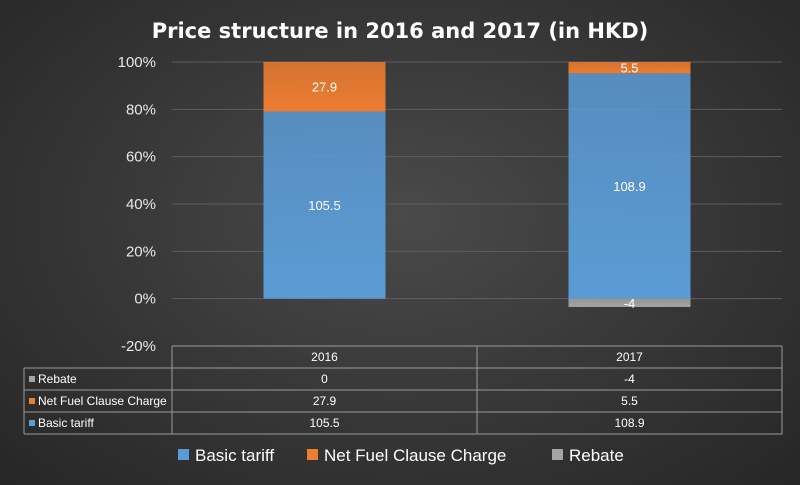  What do you see at coordinates (324, 423) in the screenshot?
I see `table-cell-basic-tariff-2016: 105.5` at bounding box center [324, 423].